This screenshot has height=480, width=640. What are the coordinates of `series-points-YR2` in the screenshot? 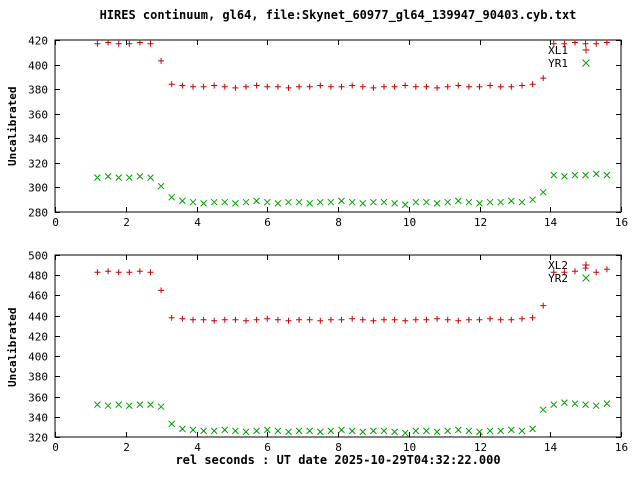 It's located at (352, 418).